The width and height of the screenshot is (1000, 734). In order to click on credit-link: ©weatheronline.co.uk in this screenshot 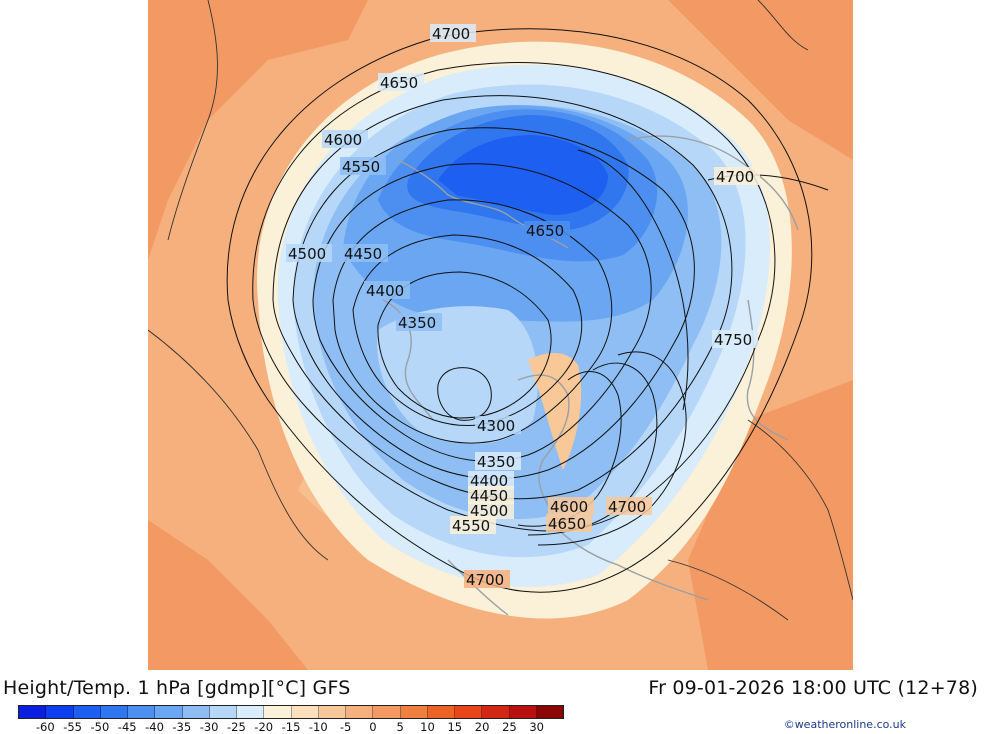, I will do `click(844, 724)`.